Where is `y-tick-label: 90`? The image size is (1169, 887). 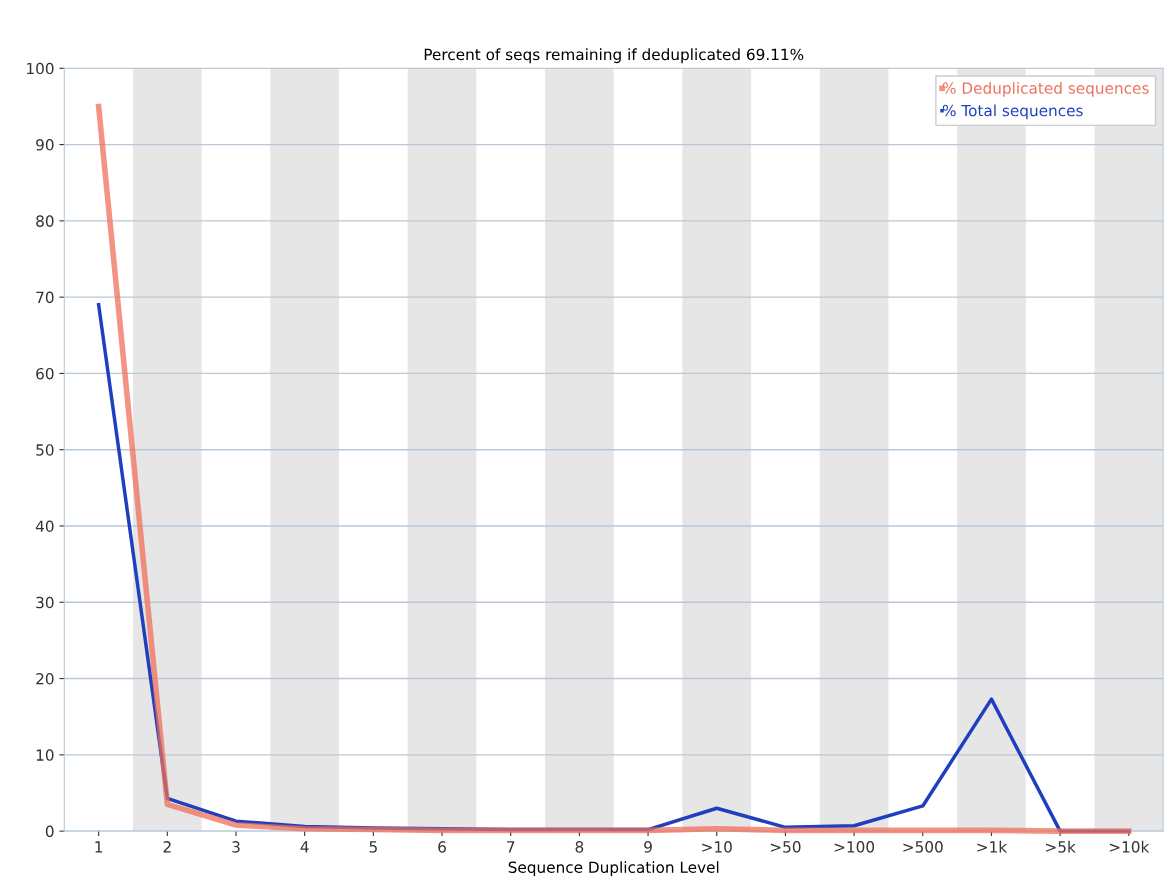 y-tick-label: 90 is located at coordinates (45, 145).